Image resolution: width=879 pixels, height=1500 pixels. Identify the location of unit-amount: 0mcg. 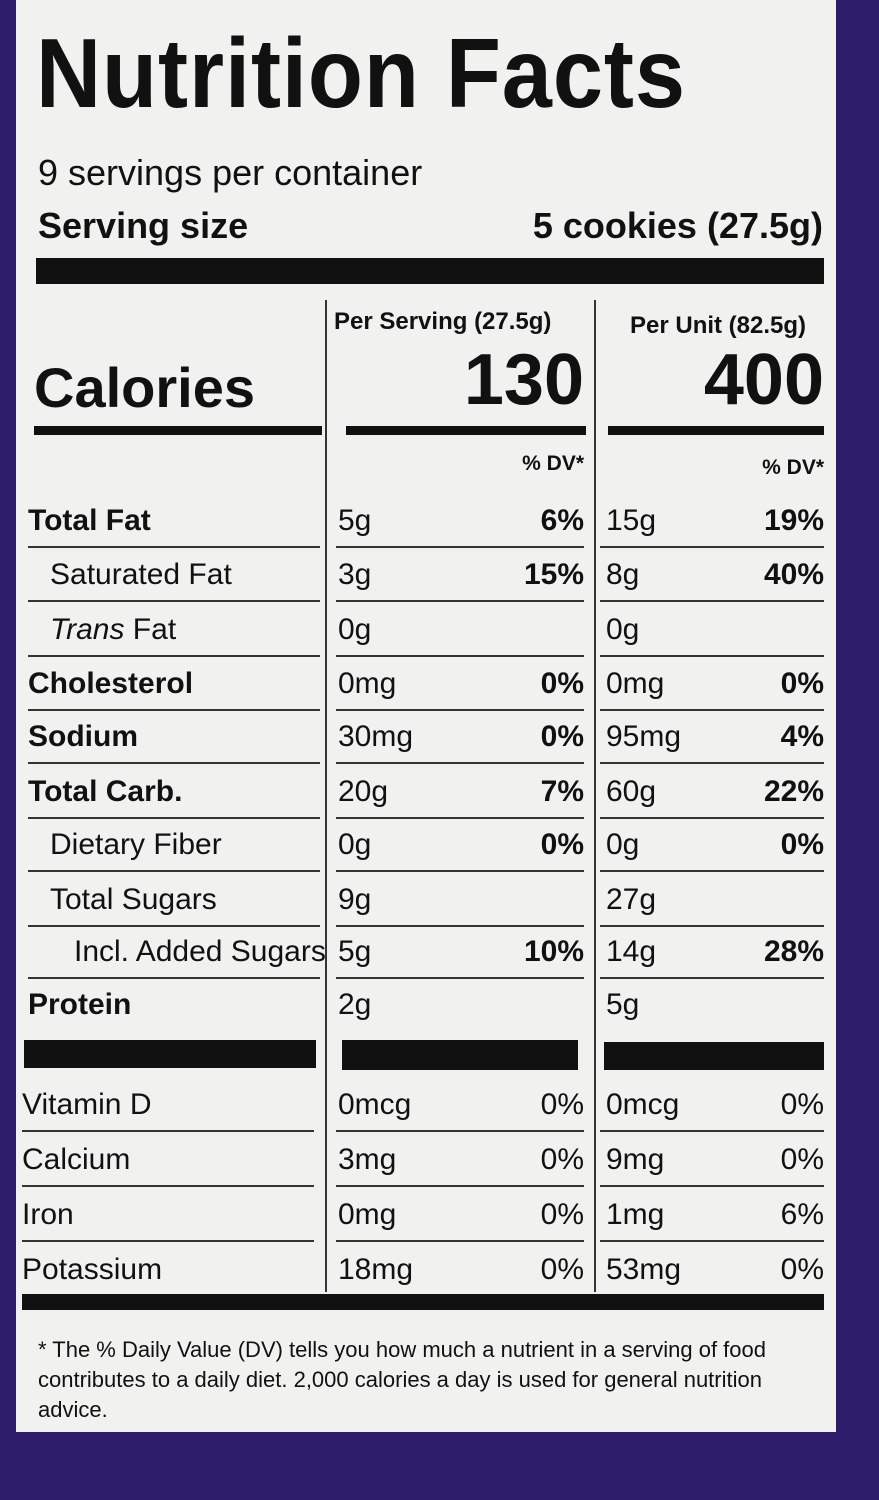
(643, 1104).